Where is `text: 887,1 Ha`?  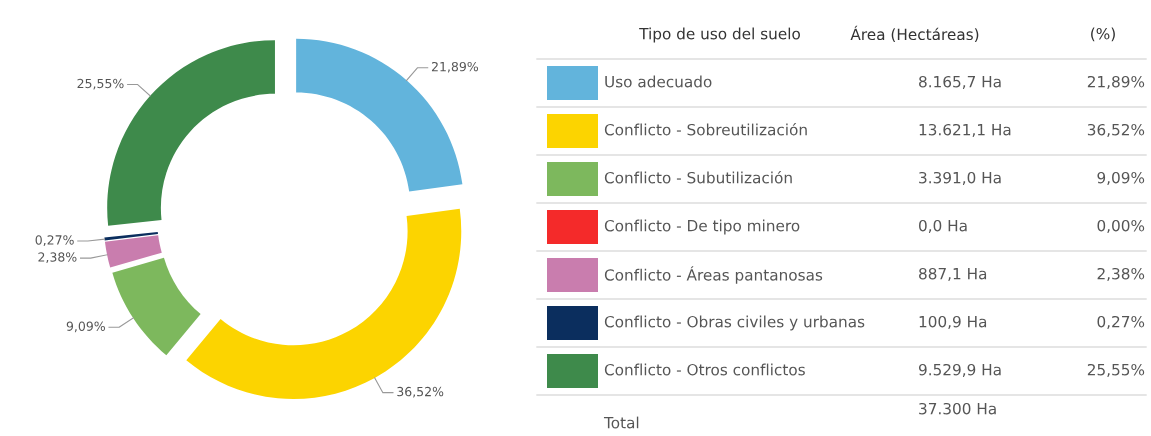 text: 887,1 Ha is located at coordinates (953, 274).